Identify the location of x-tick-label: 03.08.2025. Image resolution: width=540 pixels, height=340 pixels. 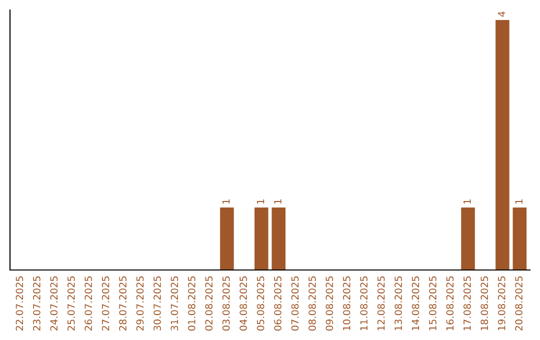
(226, 303).